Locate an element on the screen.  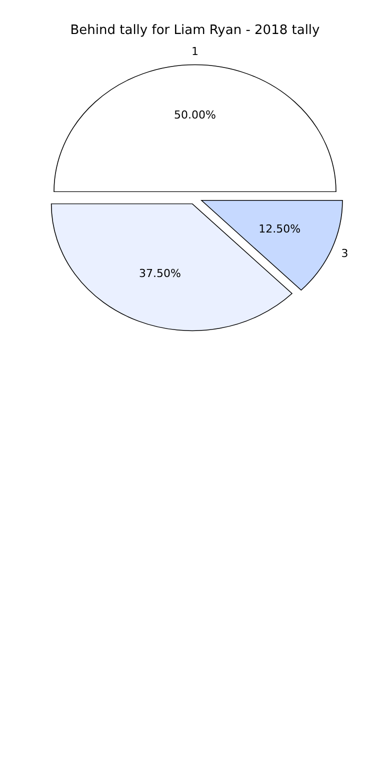
data-label: 12.50% is located at coordinates (279, 229).